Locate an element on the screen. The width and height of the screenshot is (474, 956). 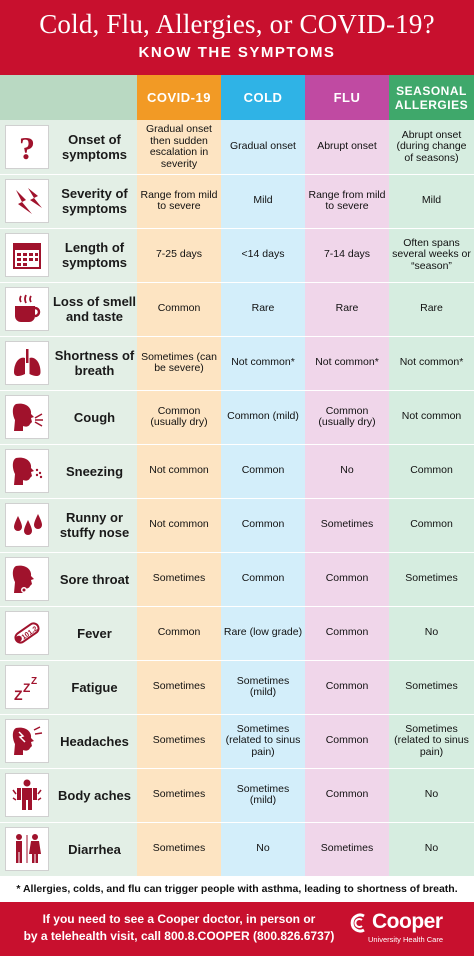
lightning-bolt-icon is located at coordinates (27, 201).